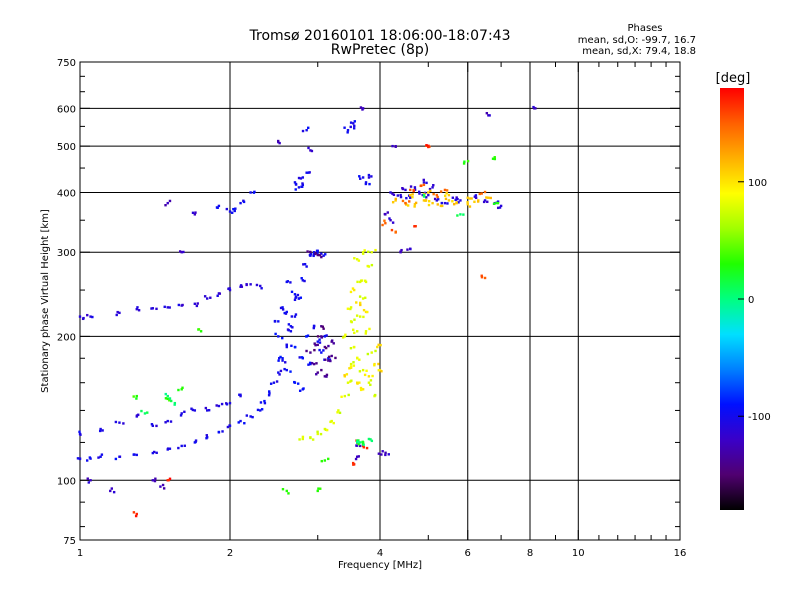 The width and height of the screenshot is (800, 604). I want to click on chart-title: Tromsø 20160101 18:06:00-18:07:43, so click(380, 36).